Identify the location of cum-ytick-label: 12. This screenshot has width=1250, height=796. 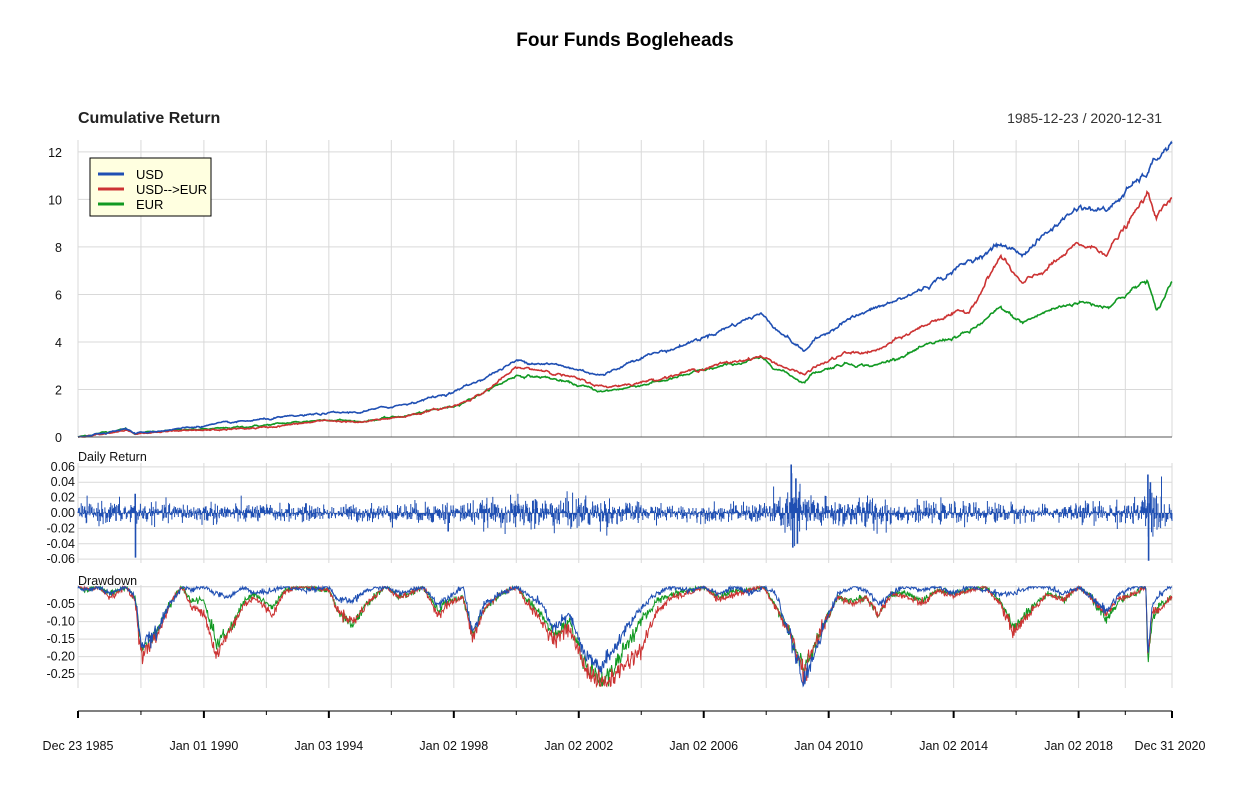
(55, 153).